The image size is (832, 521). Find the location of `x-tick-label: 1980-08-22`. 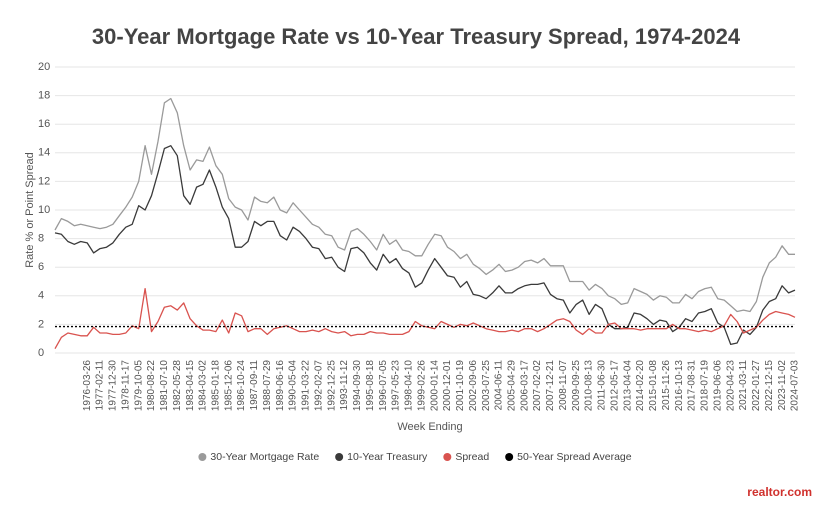

x-tick-label: 1980-08-22 is located at coordinates (151, 386).